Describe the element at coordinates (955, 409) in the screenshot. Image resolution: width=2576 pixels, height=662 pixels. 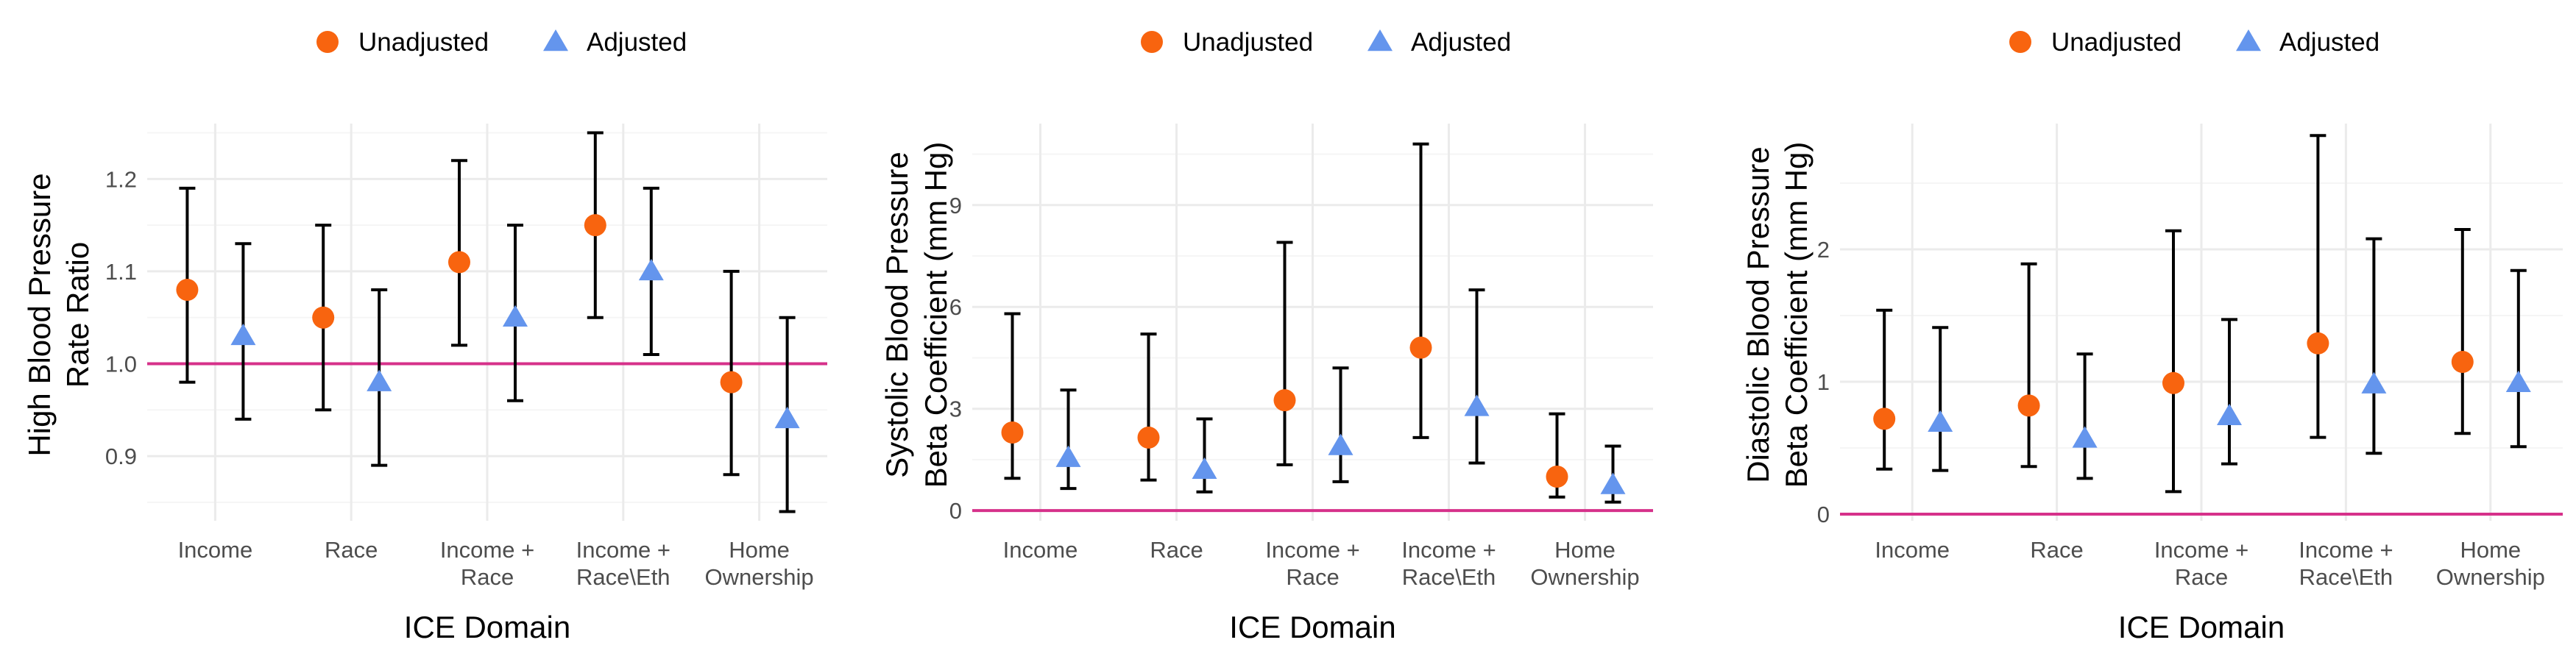
I see `y-tick-label: 3` at that location.